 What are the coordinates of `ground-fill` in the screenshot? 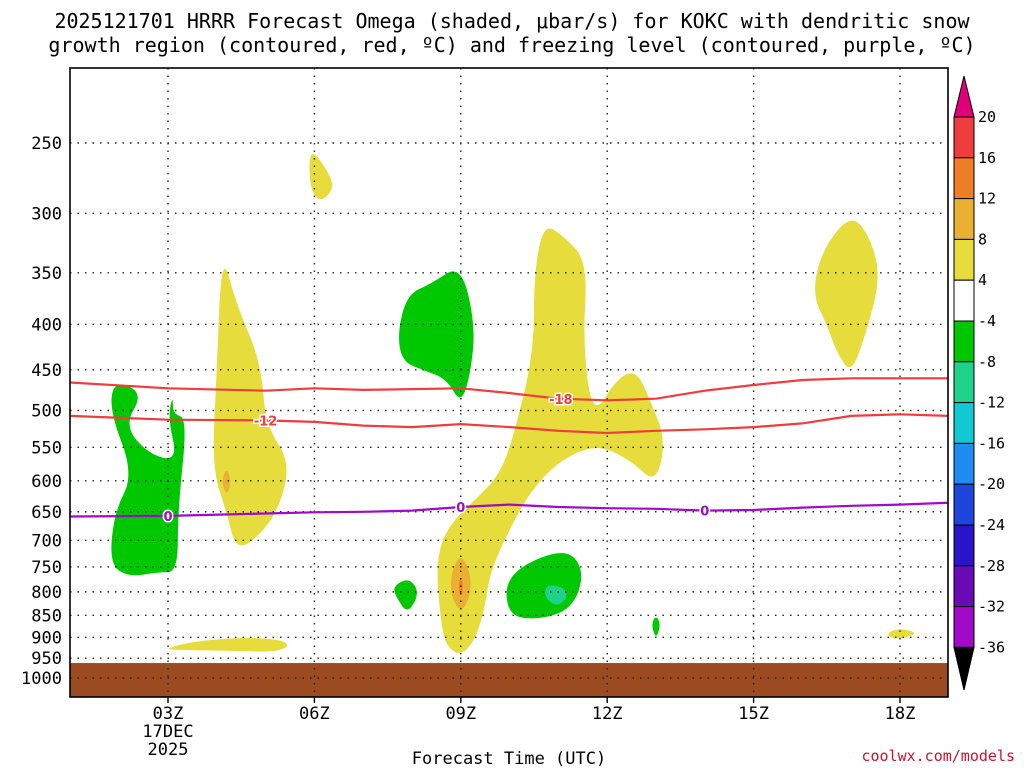 It's located at (509, 680).